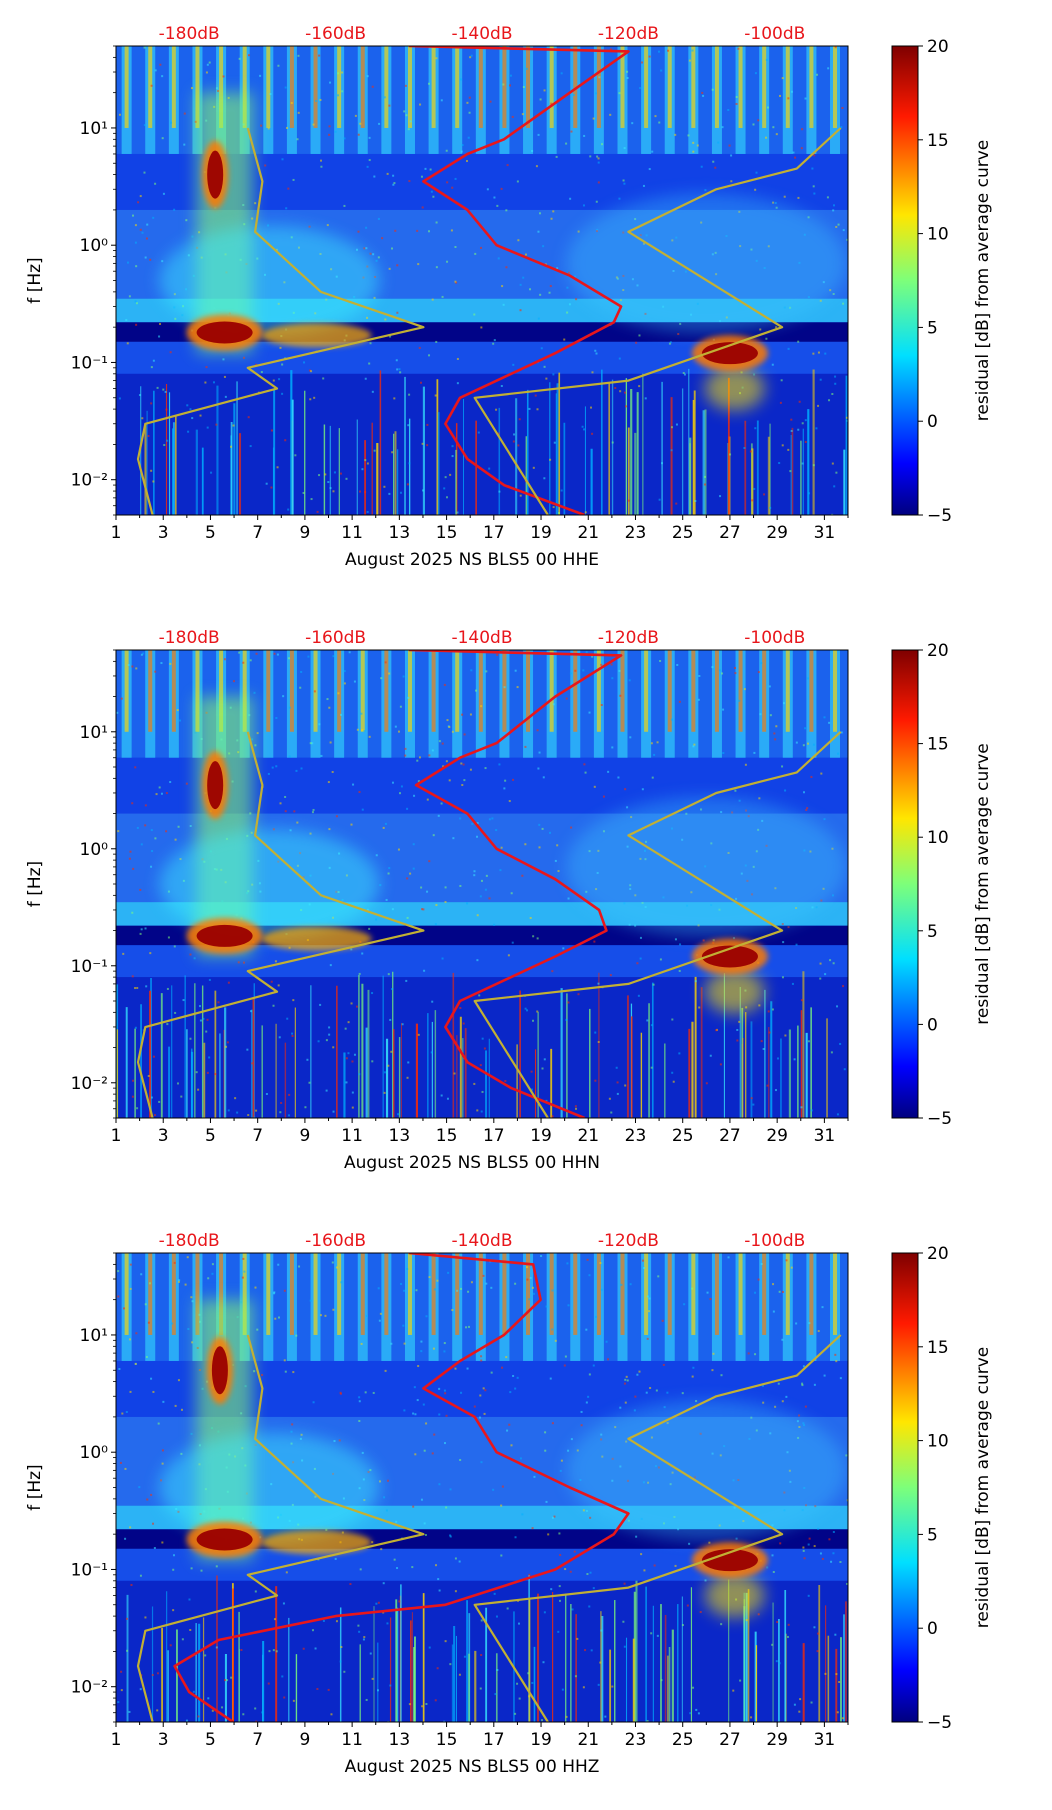  What do you see at coordinates (163, 1136) in the screenshot?
I see `x-tick-label: 3` at bounding box center [163, 1136].